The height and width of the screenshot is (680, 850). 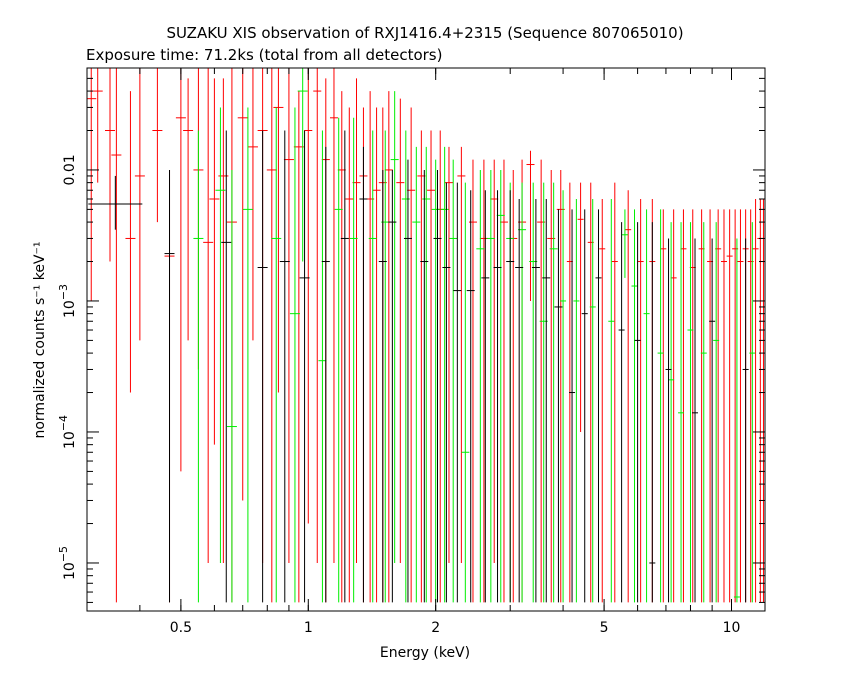 I want to click on x-axis-label: Energy (keV), so click(x=425, y=653).